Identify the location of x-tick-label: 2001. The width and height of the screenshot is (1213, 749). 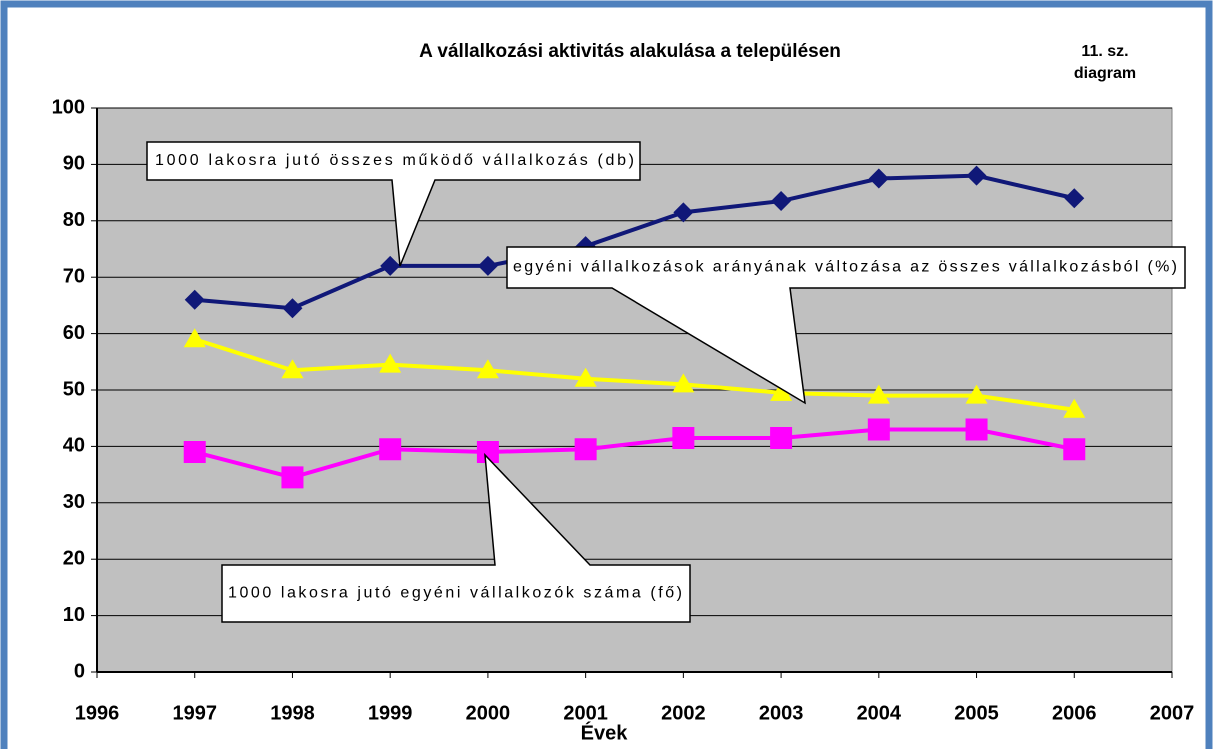
(585, 713).